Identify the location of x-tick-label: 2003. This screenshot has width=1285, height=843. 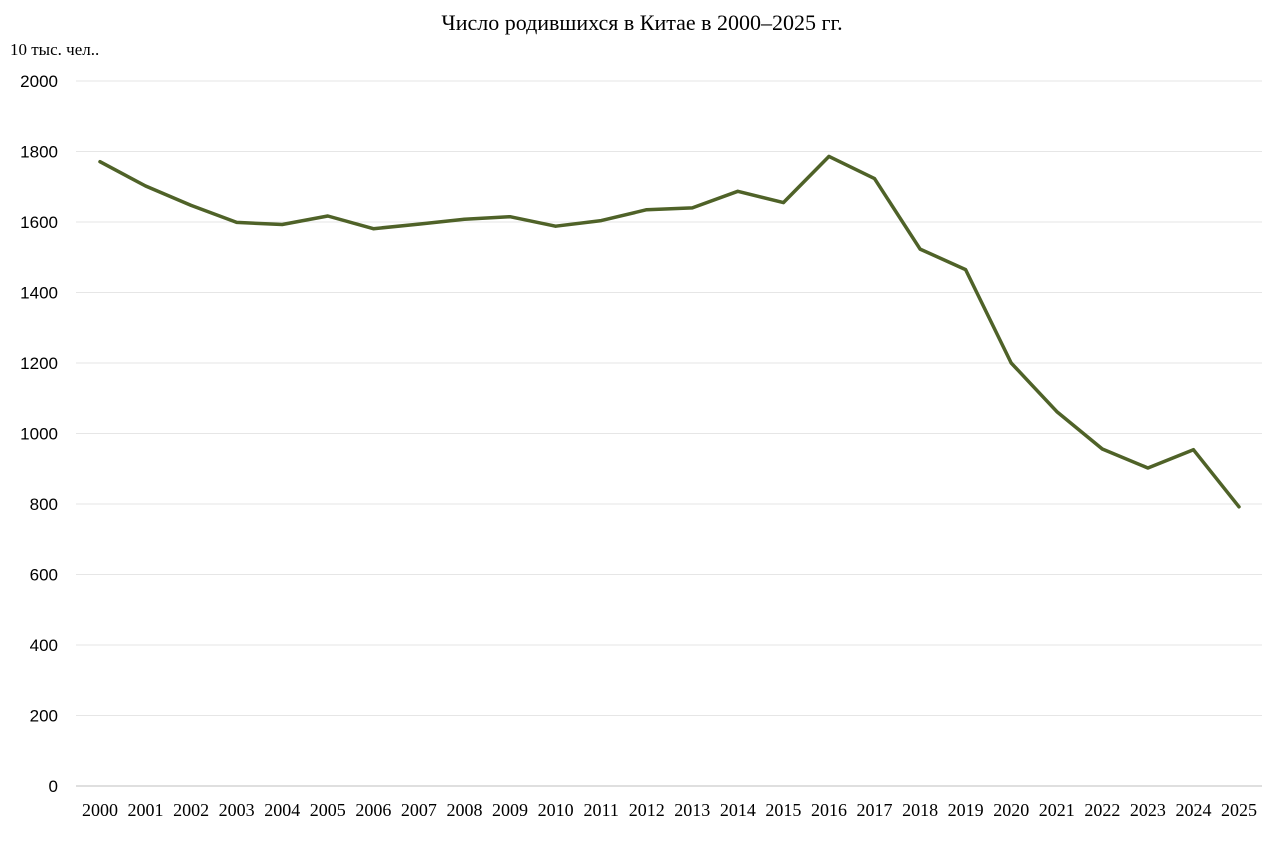
(237, 810).